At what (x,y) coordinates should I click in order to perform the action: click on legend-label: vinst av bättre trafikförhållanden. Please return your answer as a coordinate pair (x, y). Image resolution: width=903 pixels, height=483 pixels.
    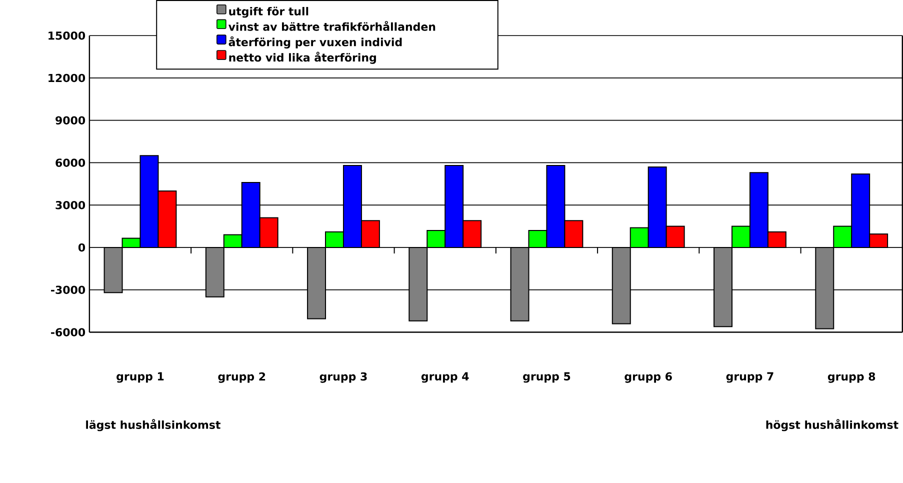
    Looking at the image, I should click on (332, 25).